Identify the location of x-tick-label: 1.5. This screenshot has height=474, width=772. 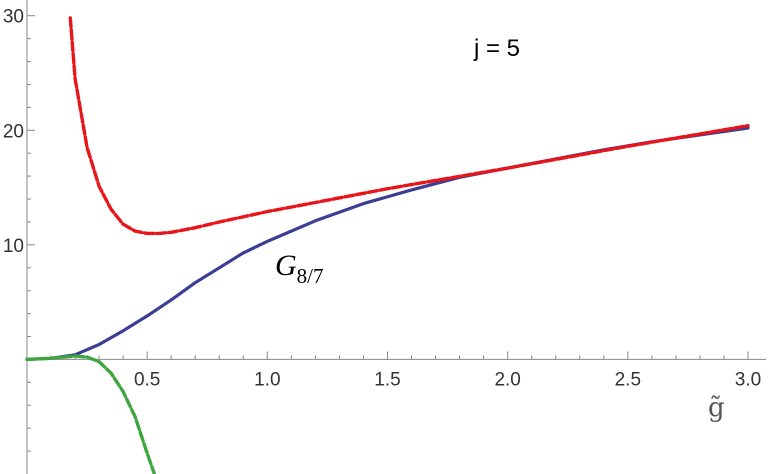
(387, 379).